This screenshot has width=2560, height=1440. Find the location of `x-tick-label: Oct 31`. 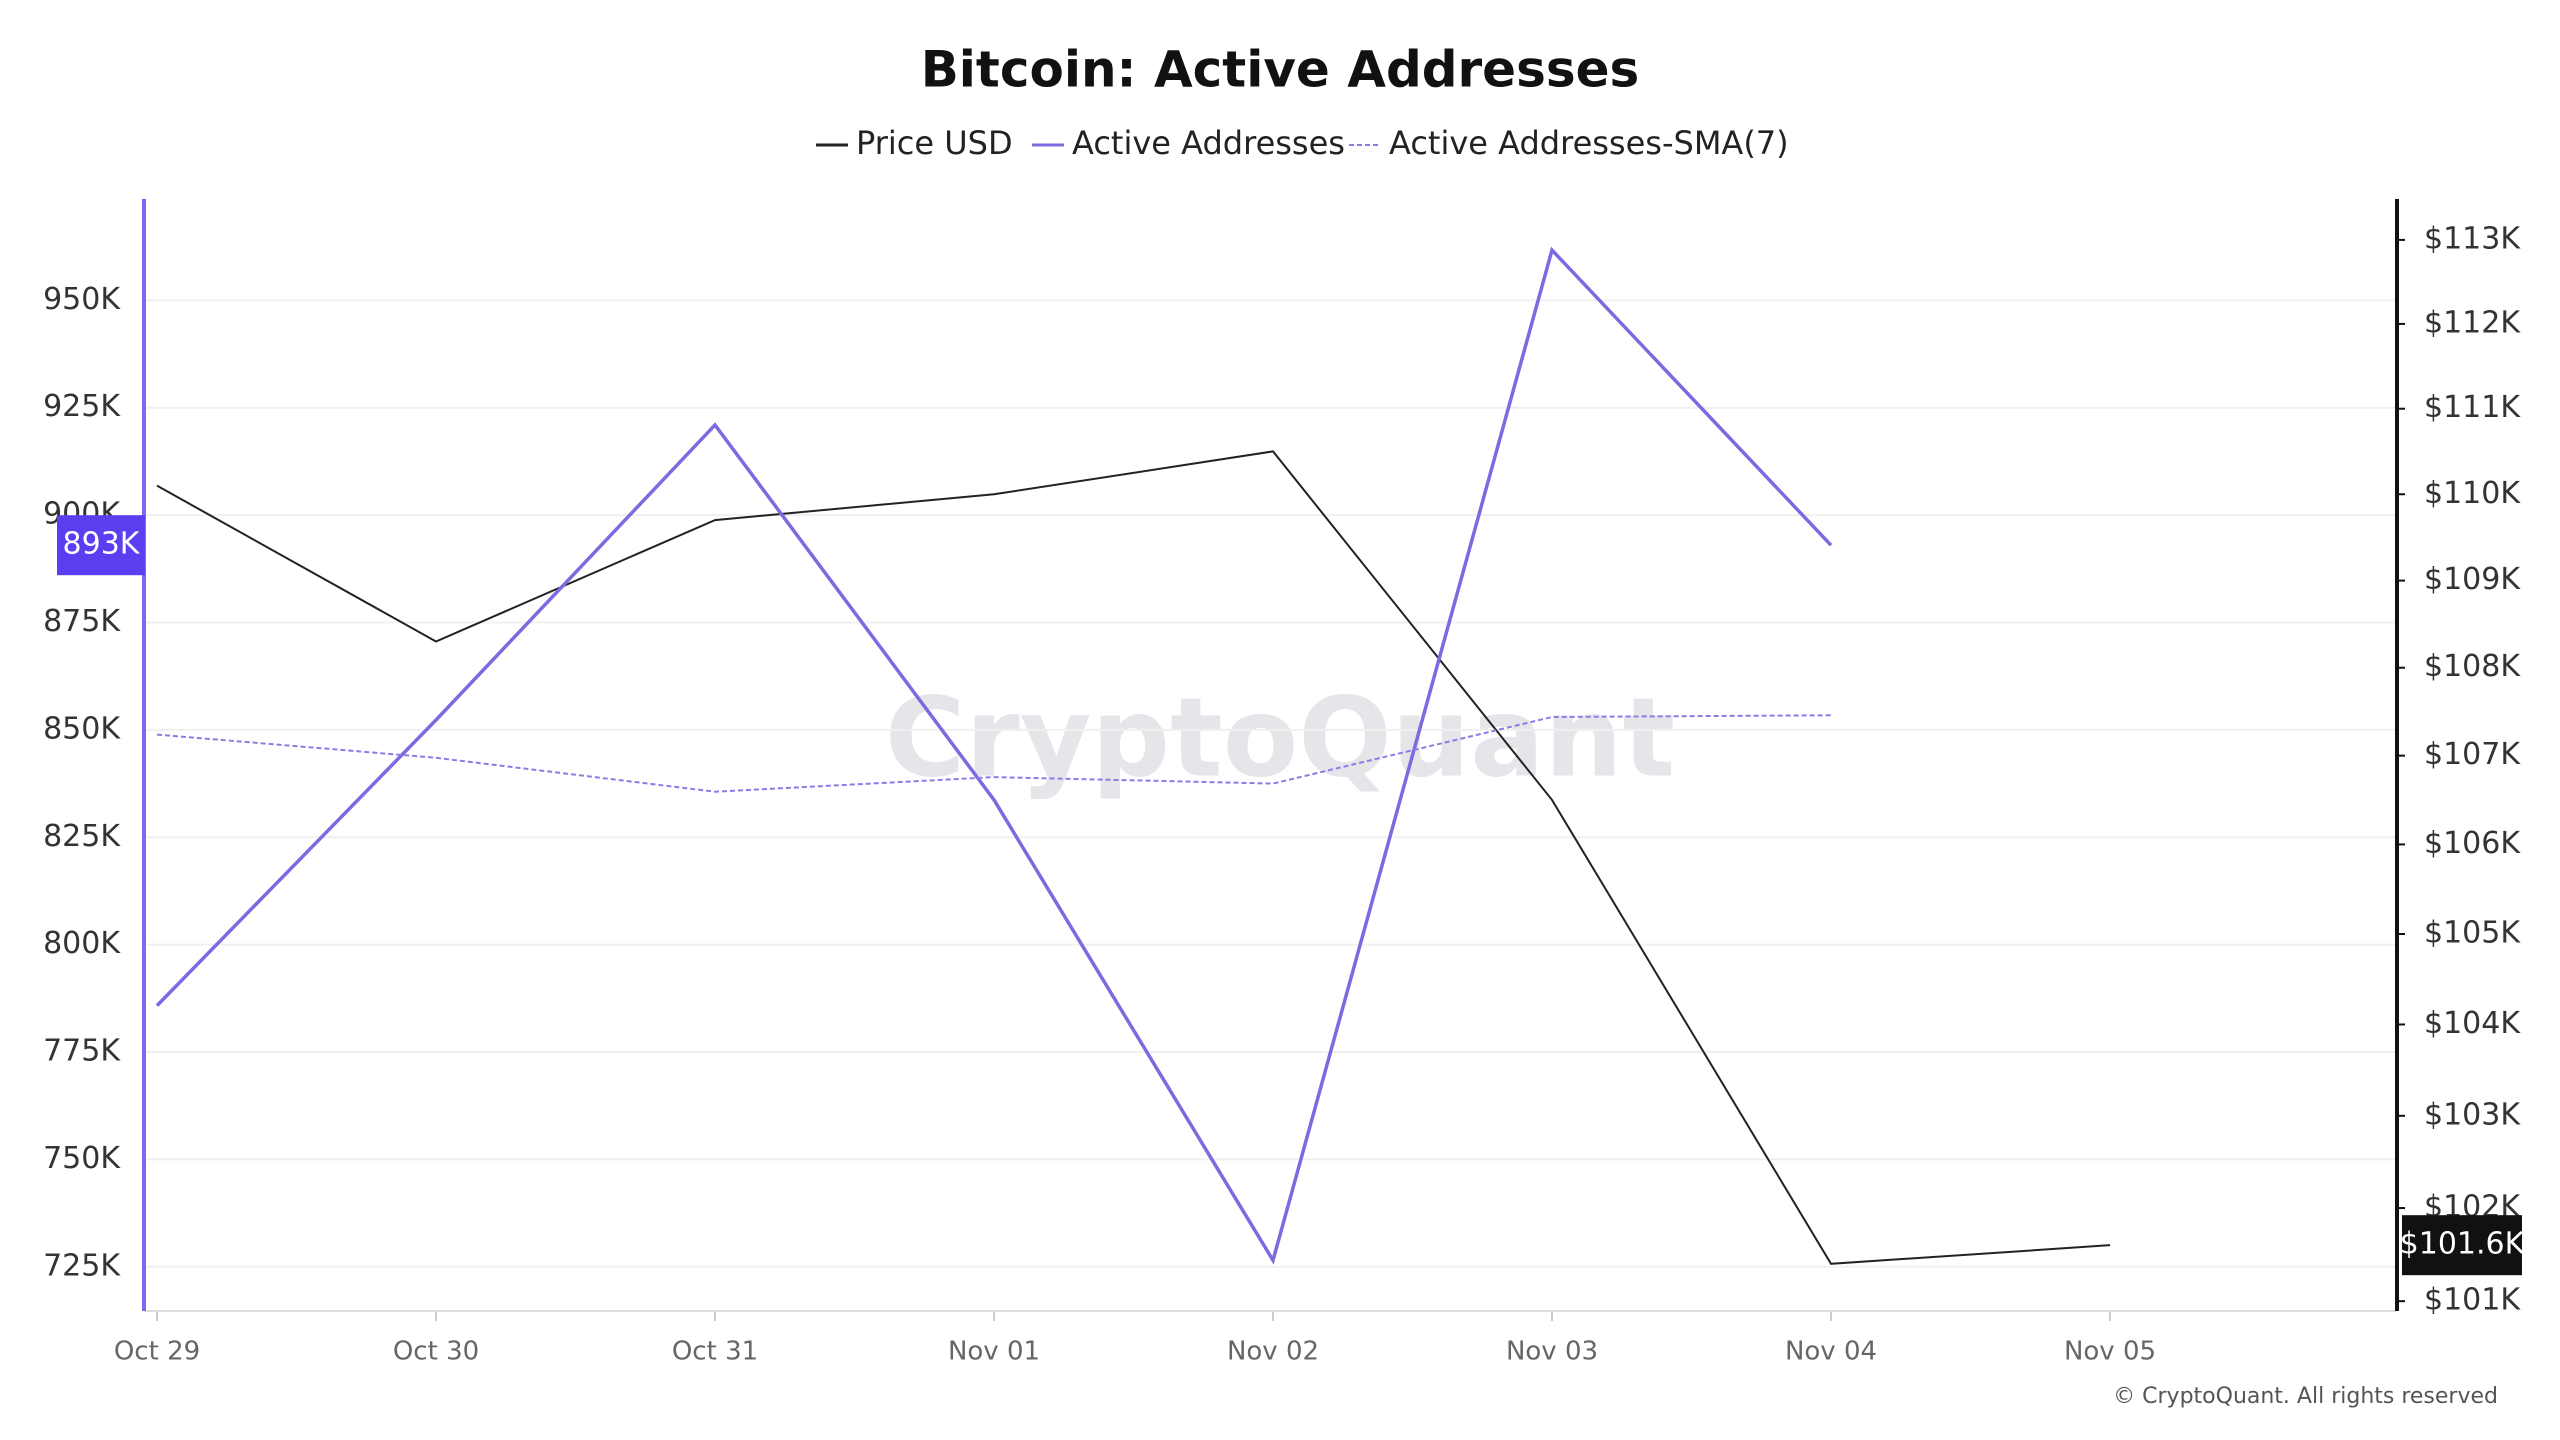

x-tick-label: Oct 31 is located at coordinates (715, 1352).